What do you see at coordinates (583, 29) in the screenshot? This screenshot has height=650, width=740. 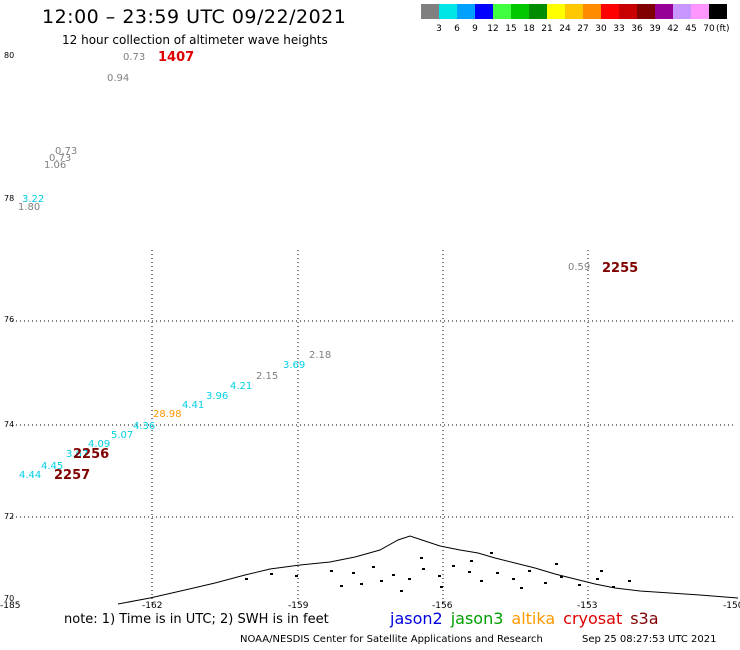 I see `scale-label: 27` at bounding box center [583, 29].